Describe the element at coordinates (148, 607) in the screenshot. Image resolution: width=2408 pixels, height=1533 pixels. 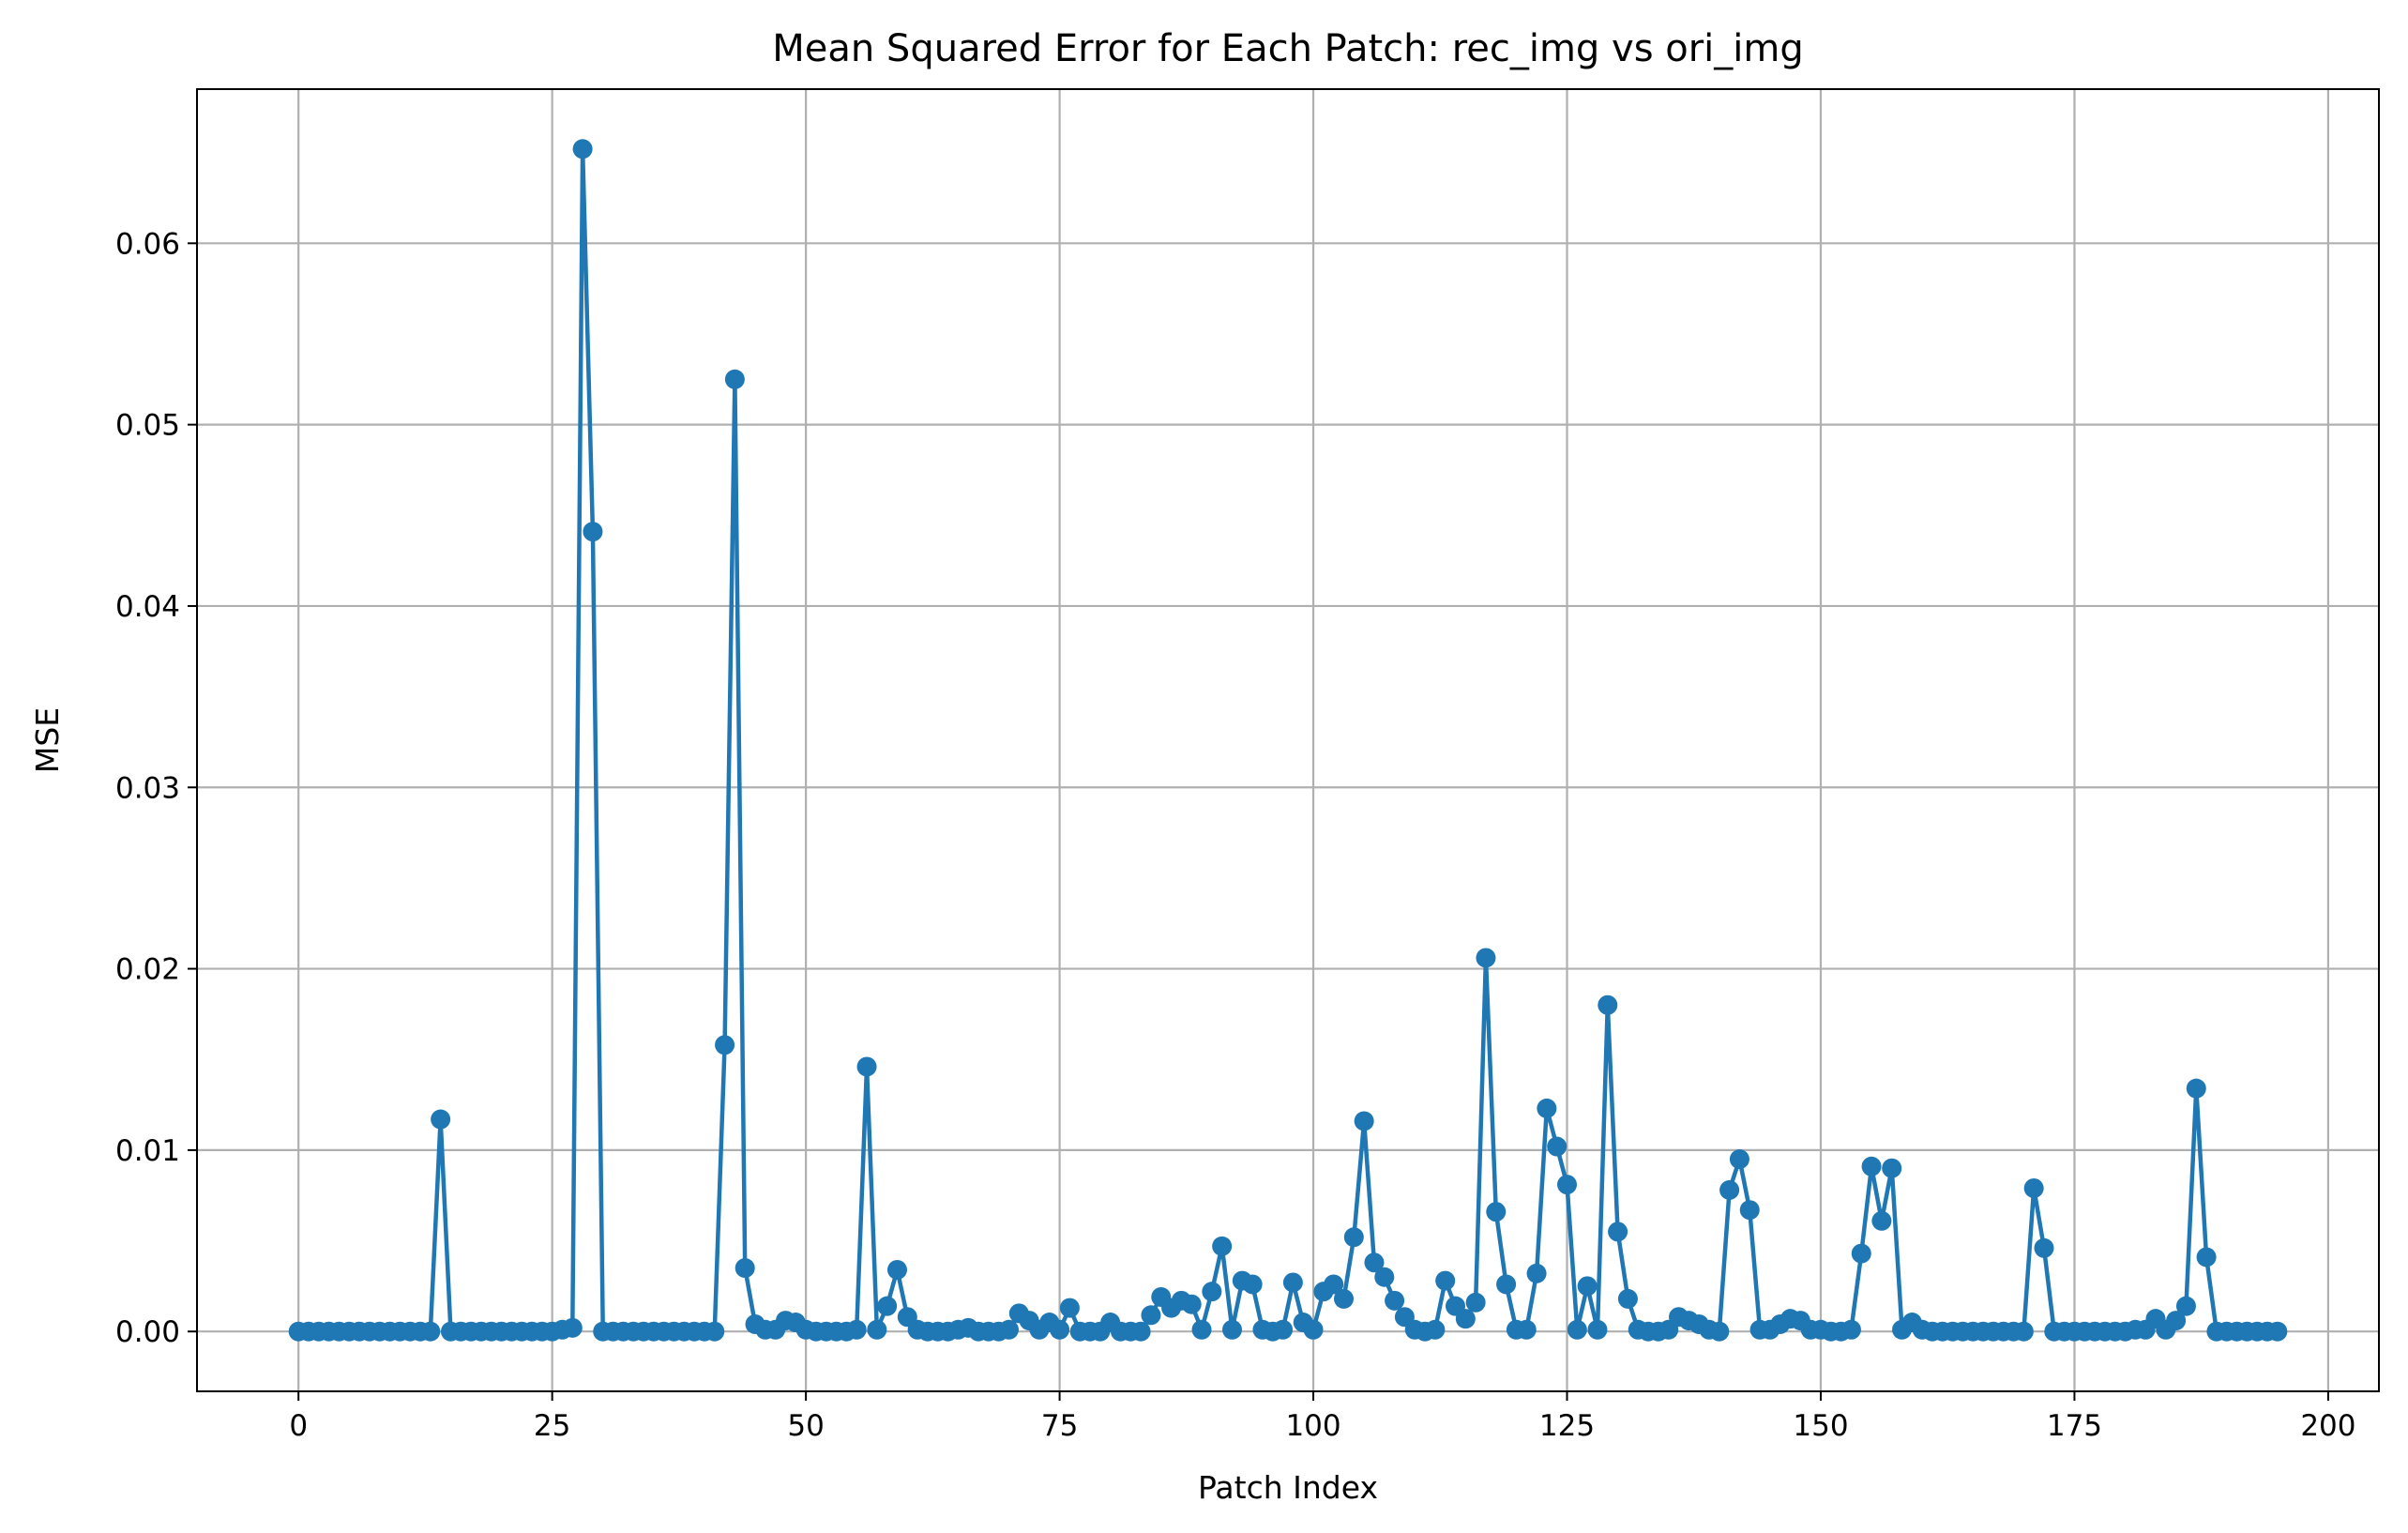
I see `y-tick-label: 0.04` at that location.